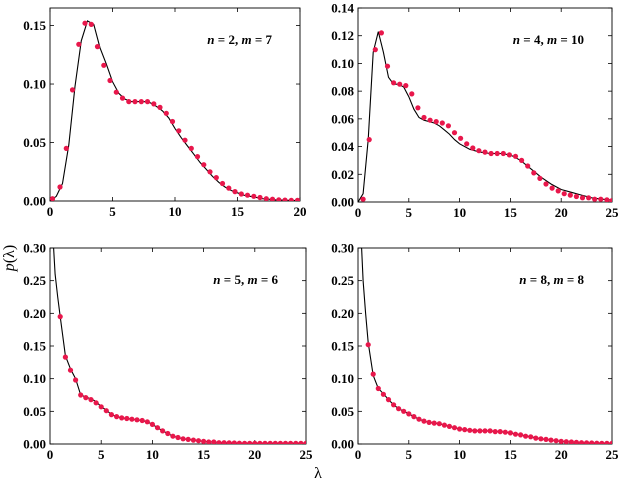 The image size is (620, 482). I want to click on y-tick-label: 0.12, so click(342, 35).